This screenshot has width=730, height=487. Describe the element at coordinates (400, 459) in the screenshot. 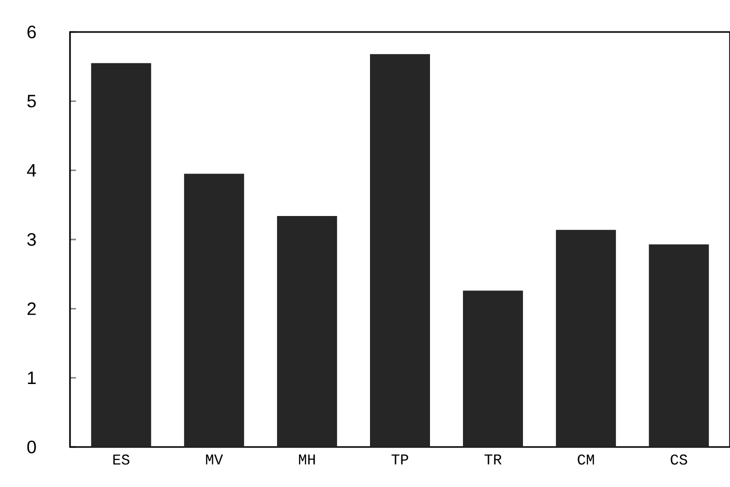

I see `x-tick-label: TP` at that location.